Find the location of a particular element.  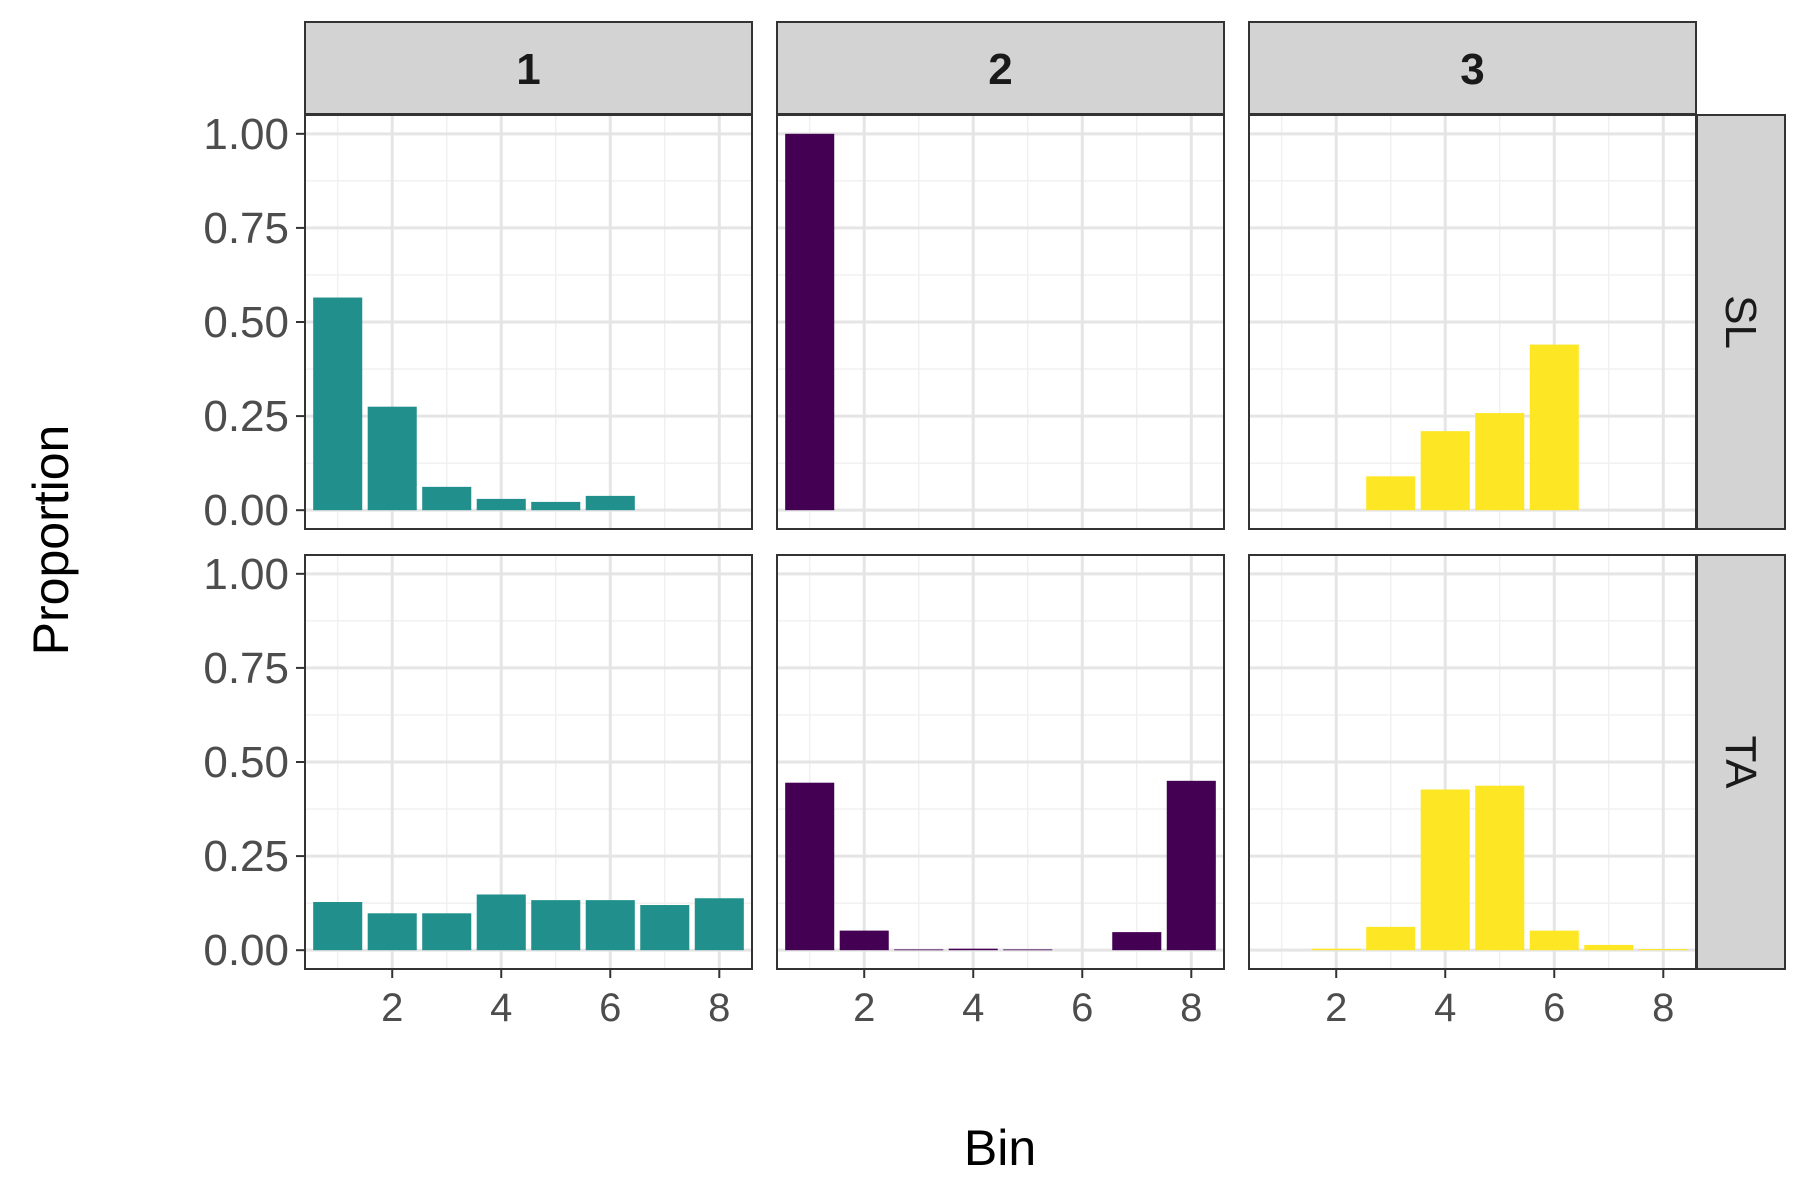

column-strip-label: 2 is located at coordinates (1000, 69).